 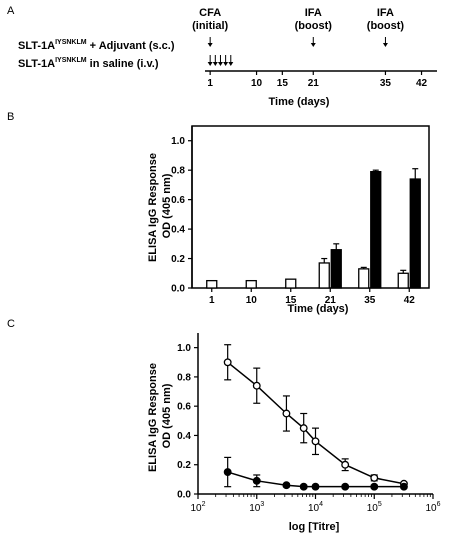 I want to click on treatment-row2-prefix: SLT-1A, so click(x=36, y=64).